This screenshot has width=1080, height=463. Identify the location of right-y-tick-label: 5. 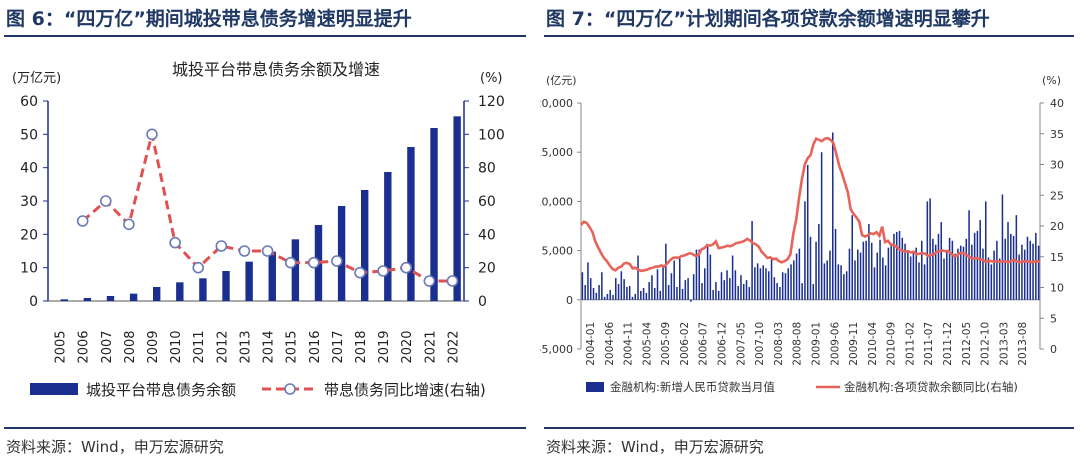
(1053, 318).